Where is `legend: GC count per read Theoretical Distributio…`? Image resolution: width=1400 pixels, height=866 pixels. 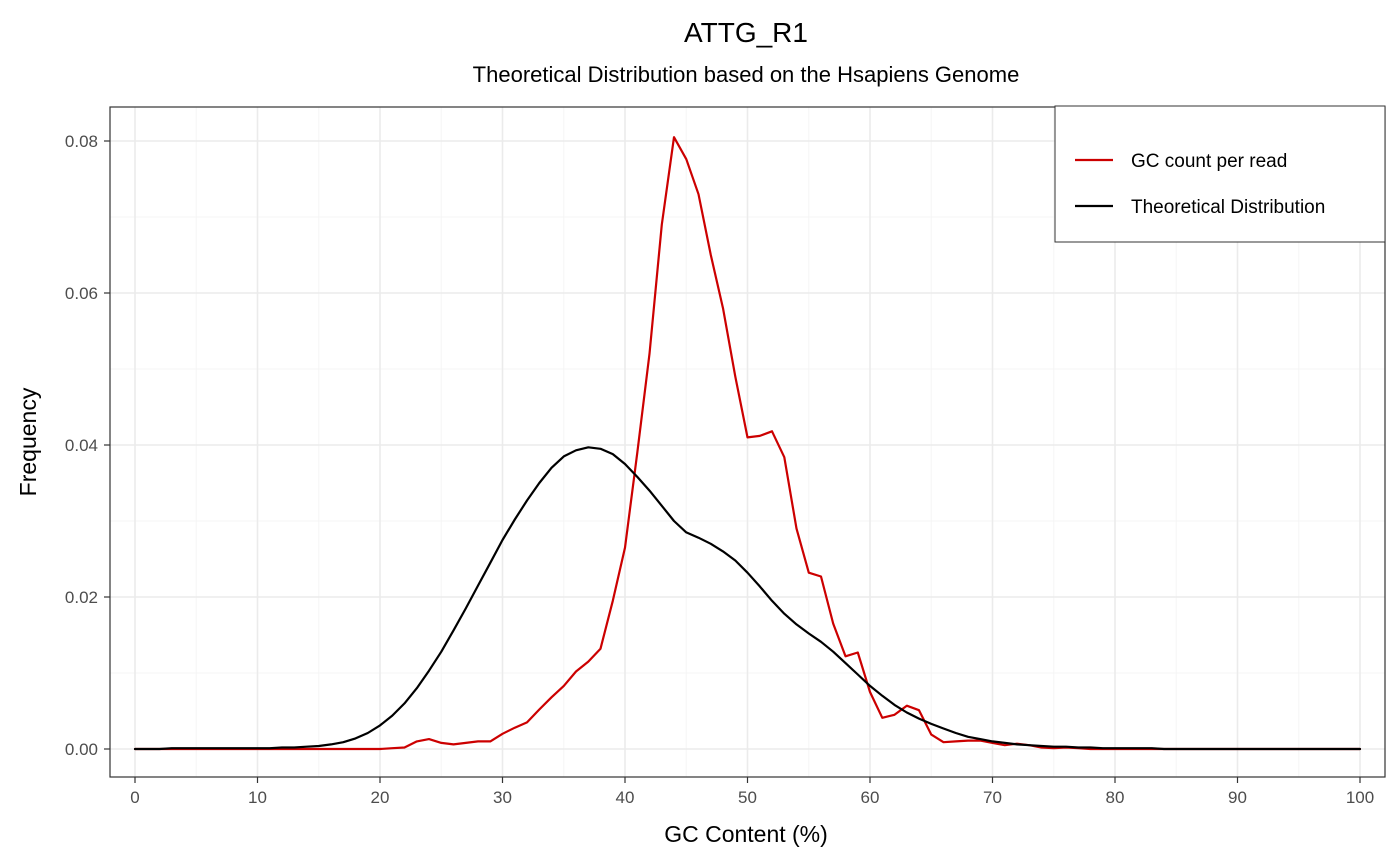
legend: GC count per read Theoretical Distributio… is located at coordinates (1220, 174).